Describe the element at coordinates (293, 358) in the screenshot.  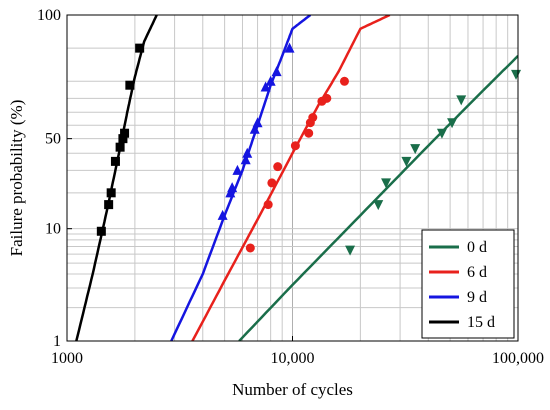
I see `x-tick-label: 10,000` at that location.